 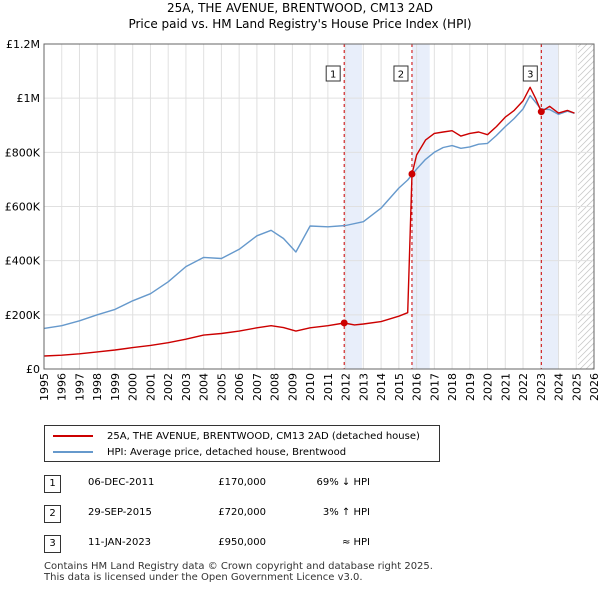 What do you see at coordinates (23, 152) in the screenshot?
I see `y-tick-label: £800K` at bounding box center [23, 152].